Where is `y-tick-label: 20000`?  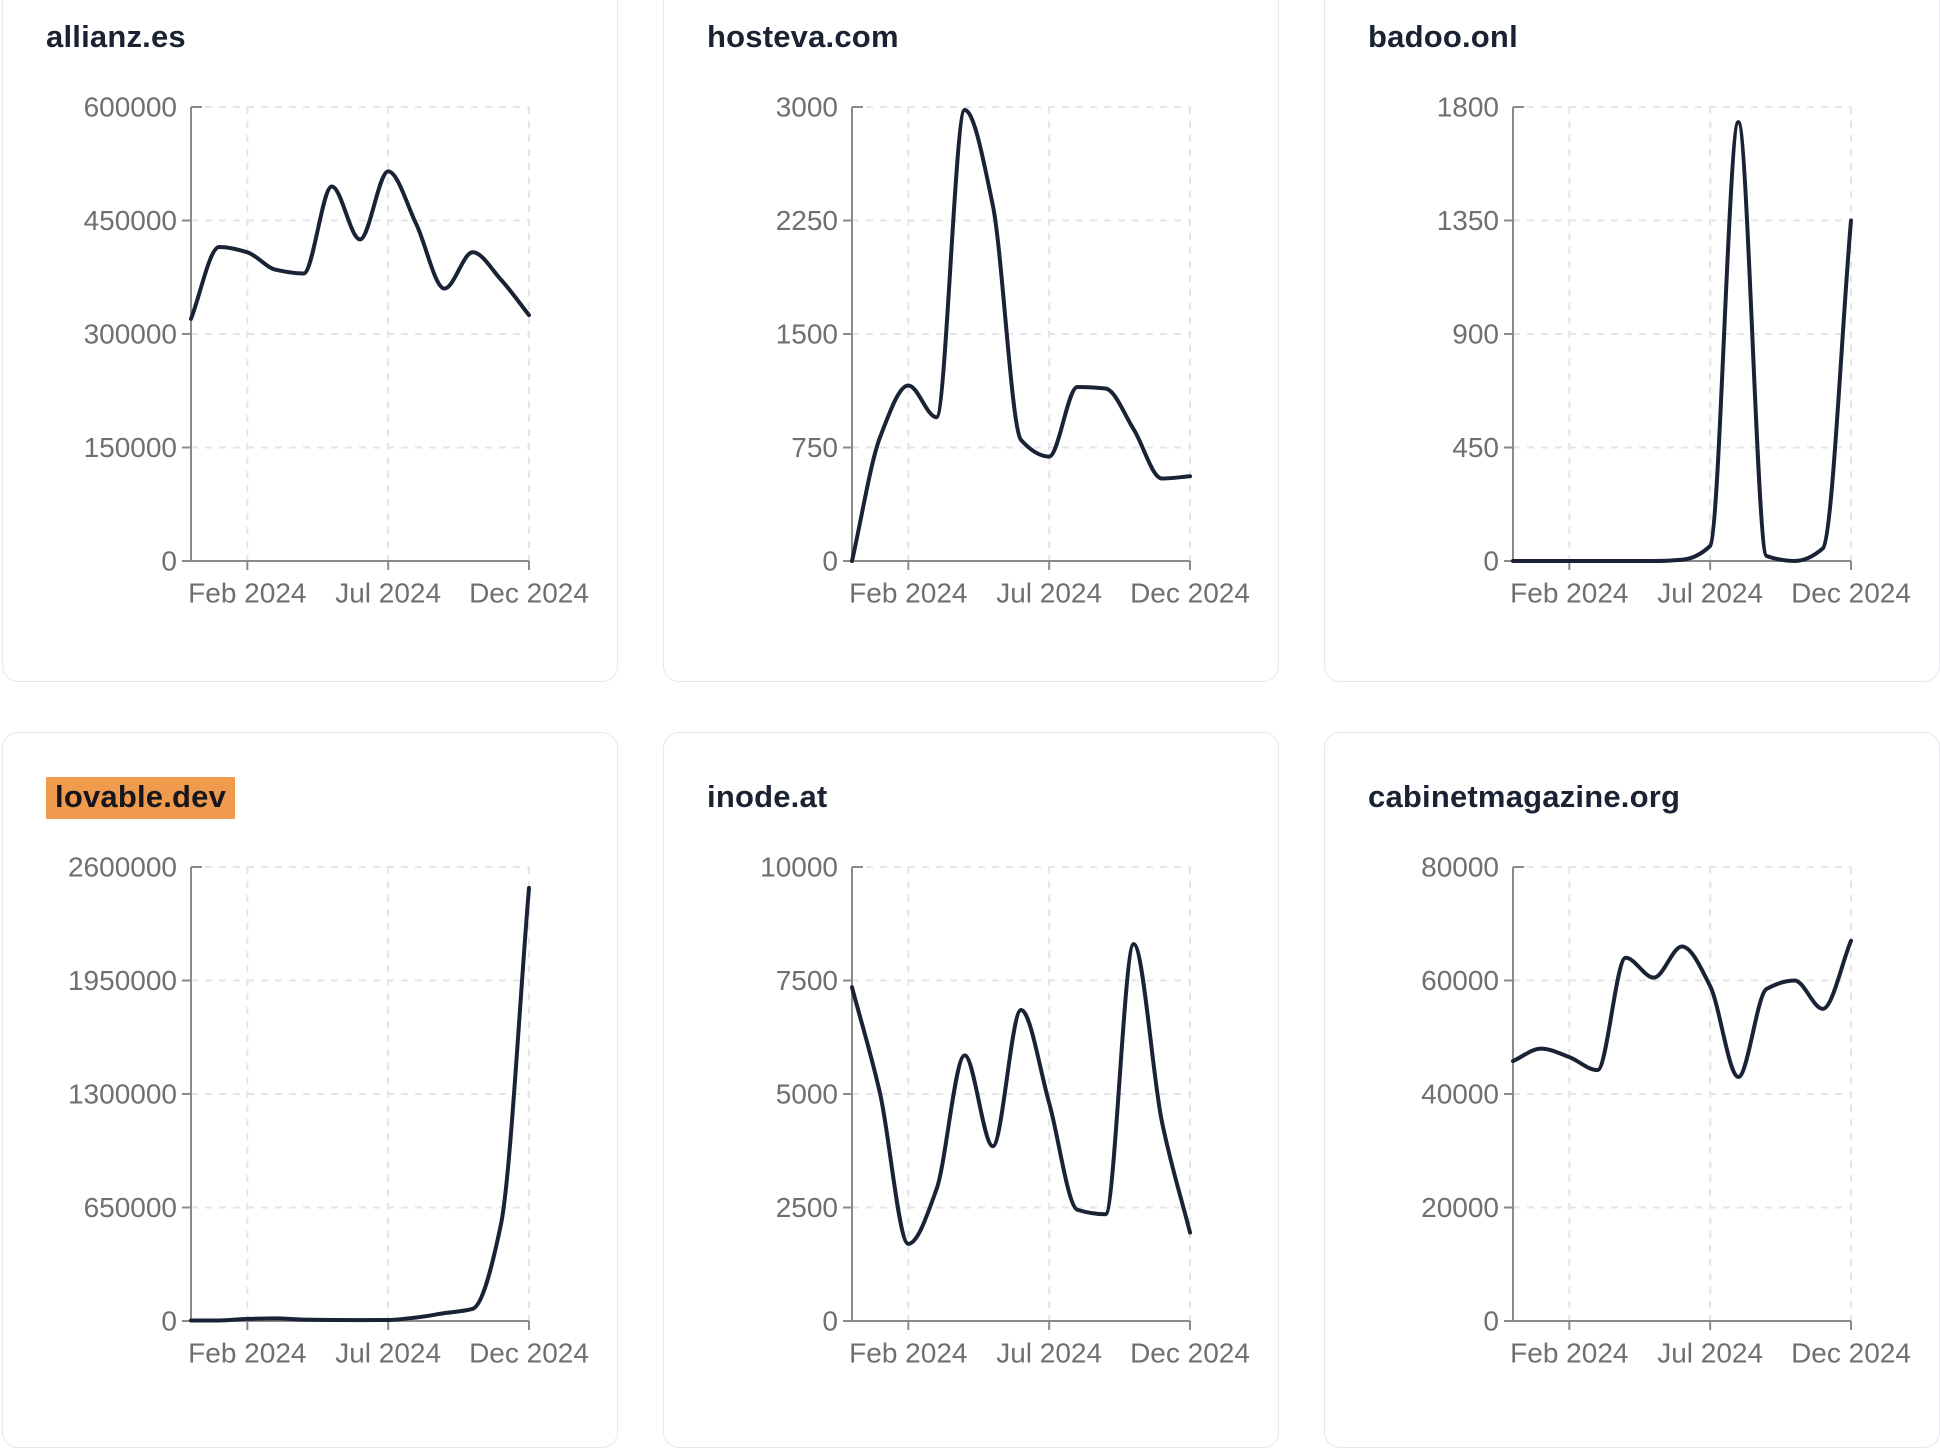 y-tick-label: 20000 is located at coordinates (1460, 1207).